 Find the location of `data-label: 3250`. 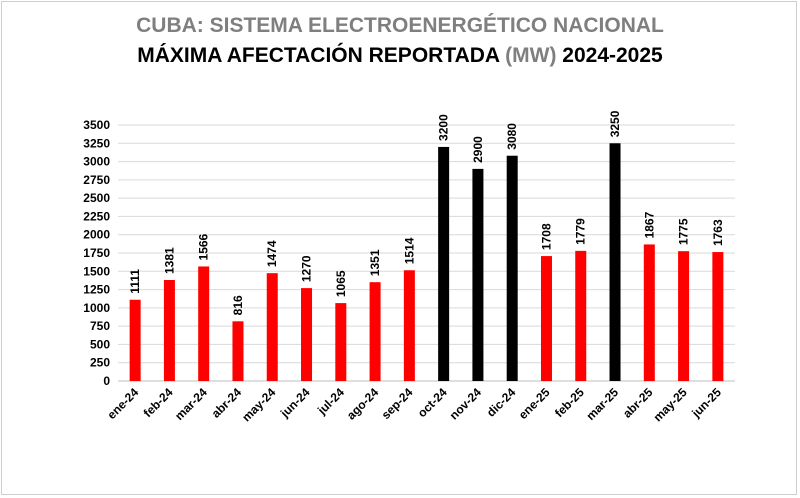

data-label: 3250 is located at coordinates (615, 123).